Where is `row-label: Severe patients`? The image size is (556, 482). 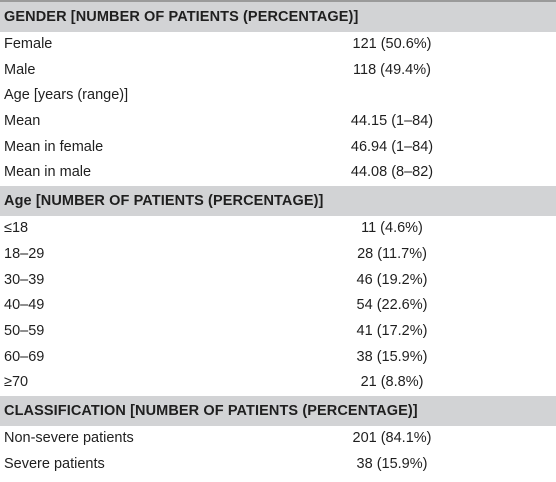 row-label: Severe patients is located at coordinates (54, 463).